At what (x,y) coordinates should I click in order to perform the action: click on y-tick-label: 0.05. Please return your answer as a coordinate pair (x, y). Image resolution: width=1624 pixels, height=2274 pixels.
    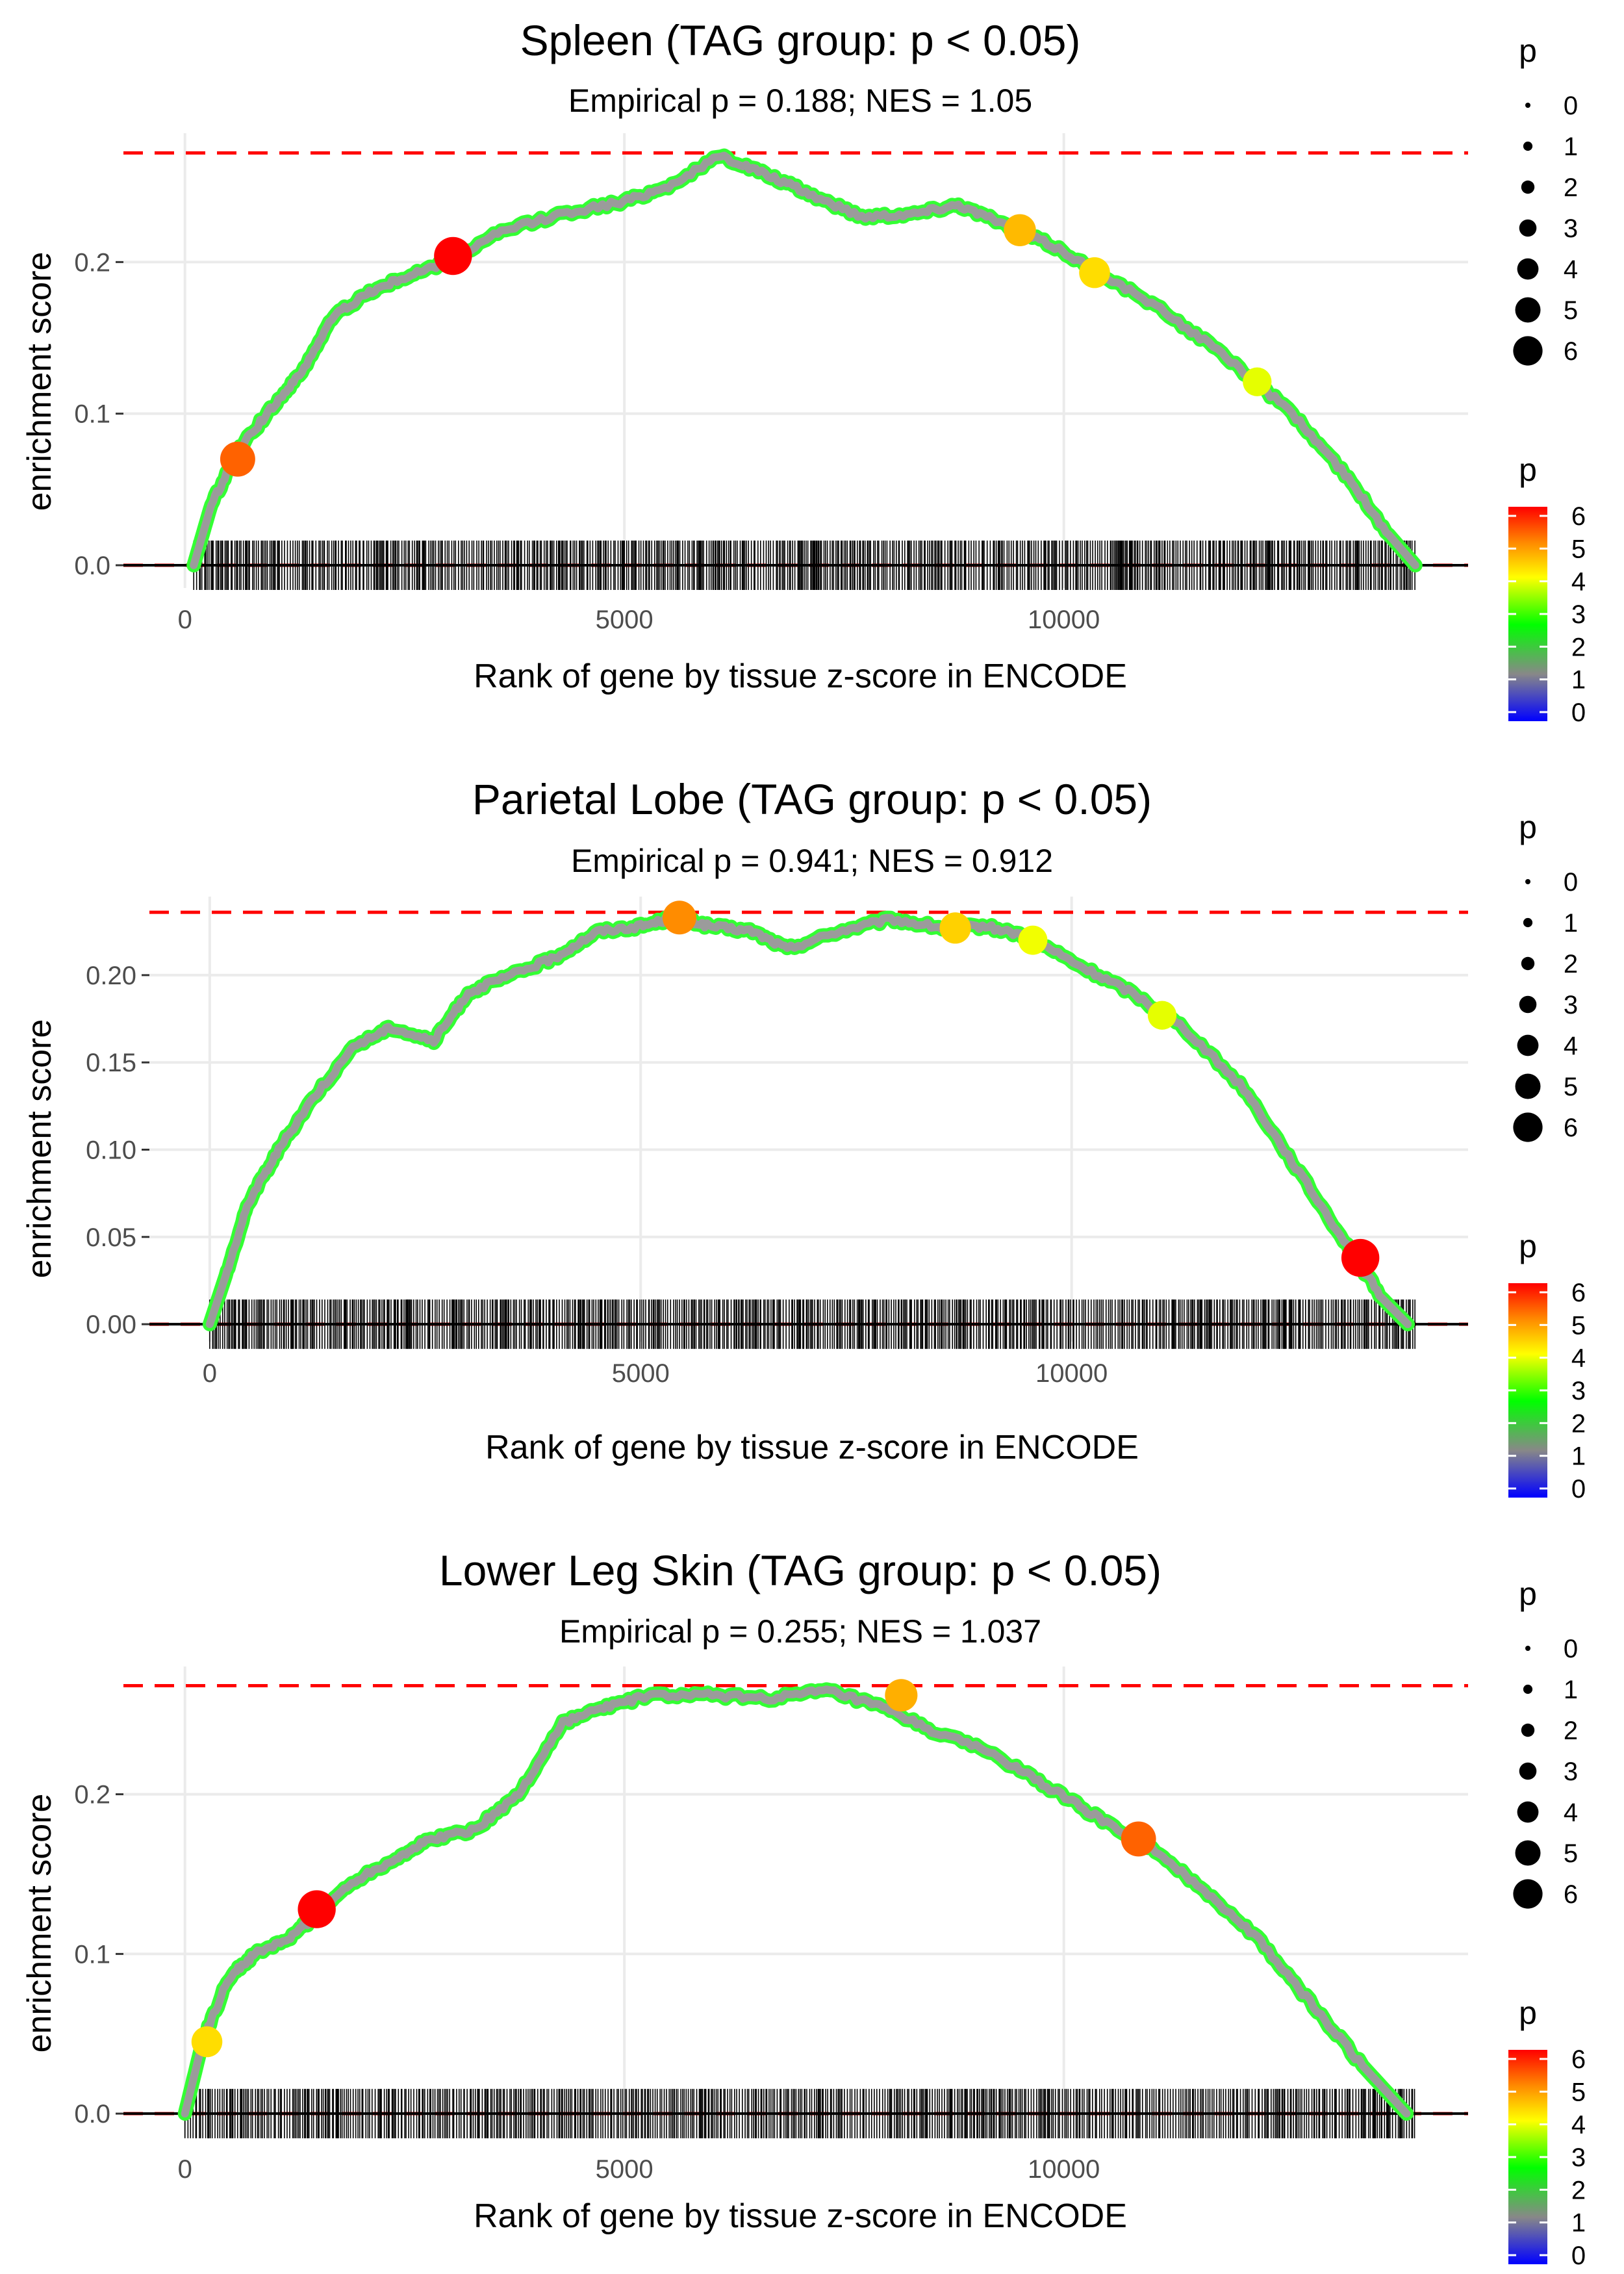
    Looking at the image, I should click on (111, 1237).